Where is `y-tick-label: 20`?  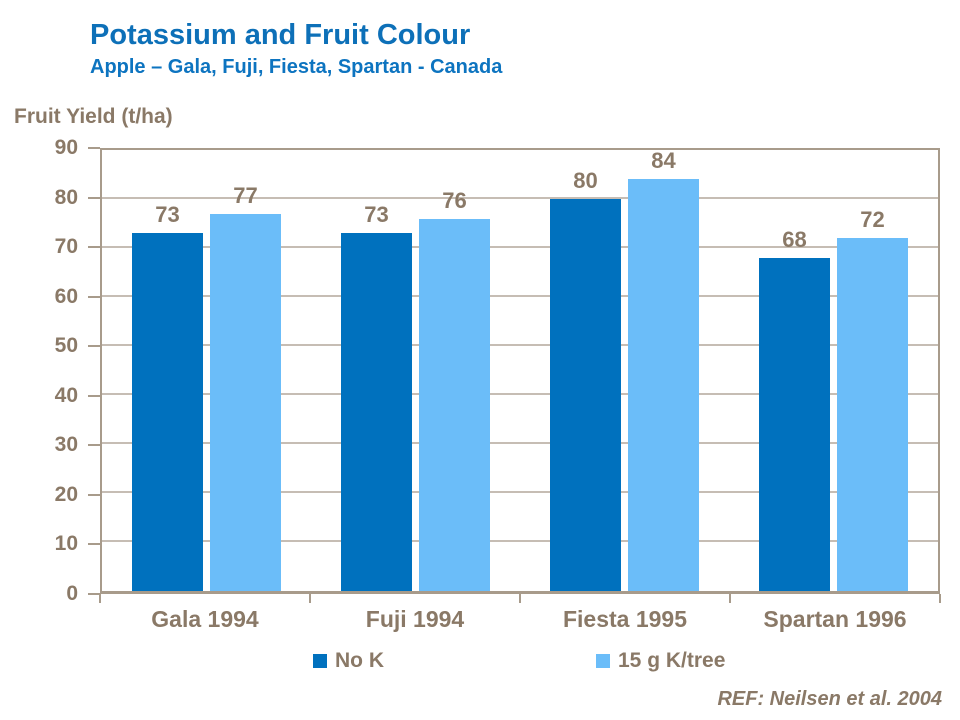
y-tick-label: 20 is located at coordinates (66, 494).